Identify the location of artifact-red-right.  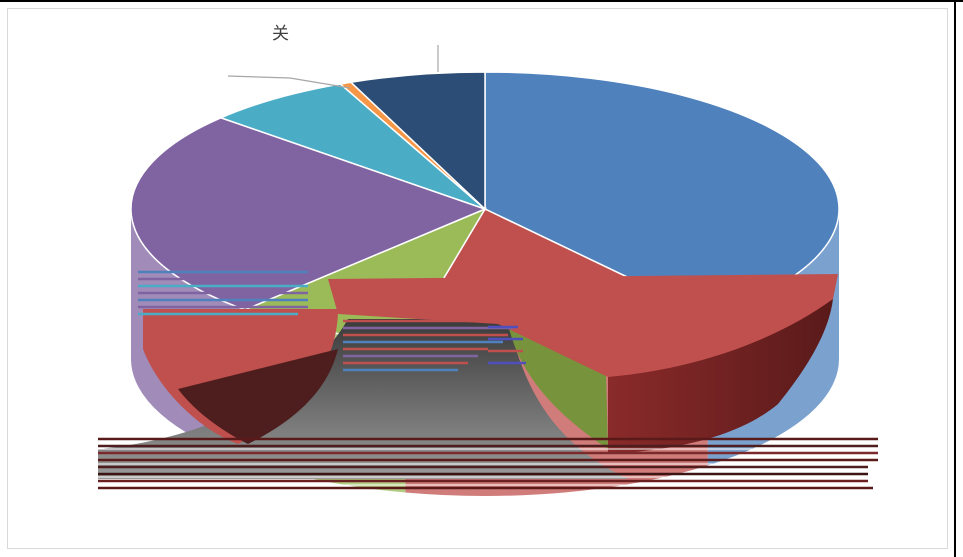
(720, 376).